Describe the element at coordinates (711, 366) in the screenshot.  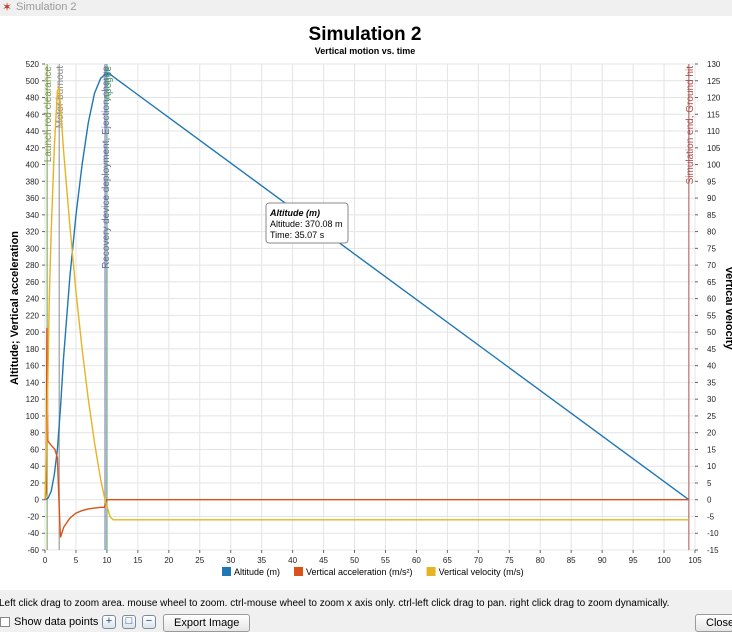
I see `y-right-tick-label: 40` at that location.